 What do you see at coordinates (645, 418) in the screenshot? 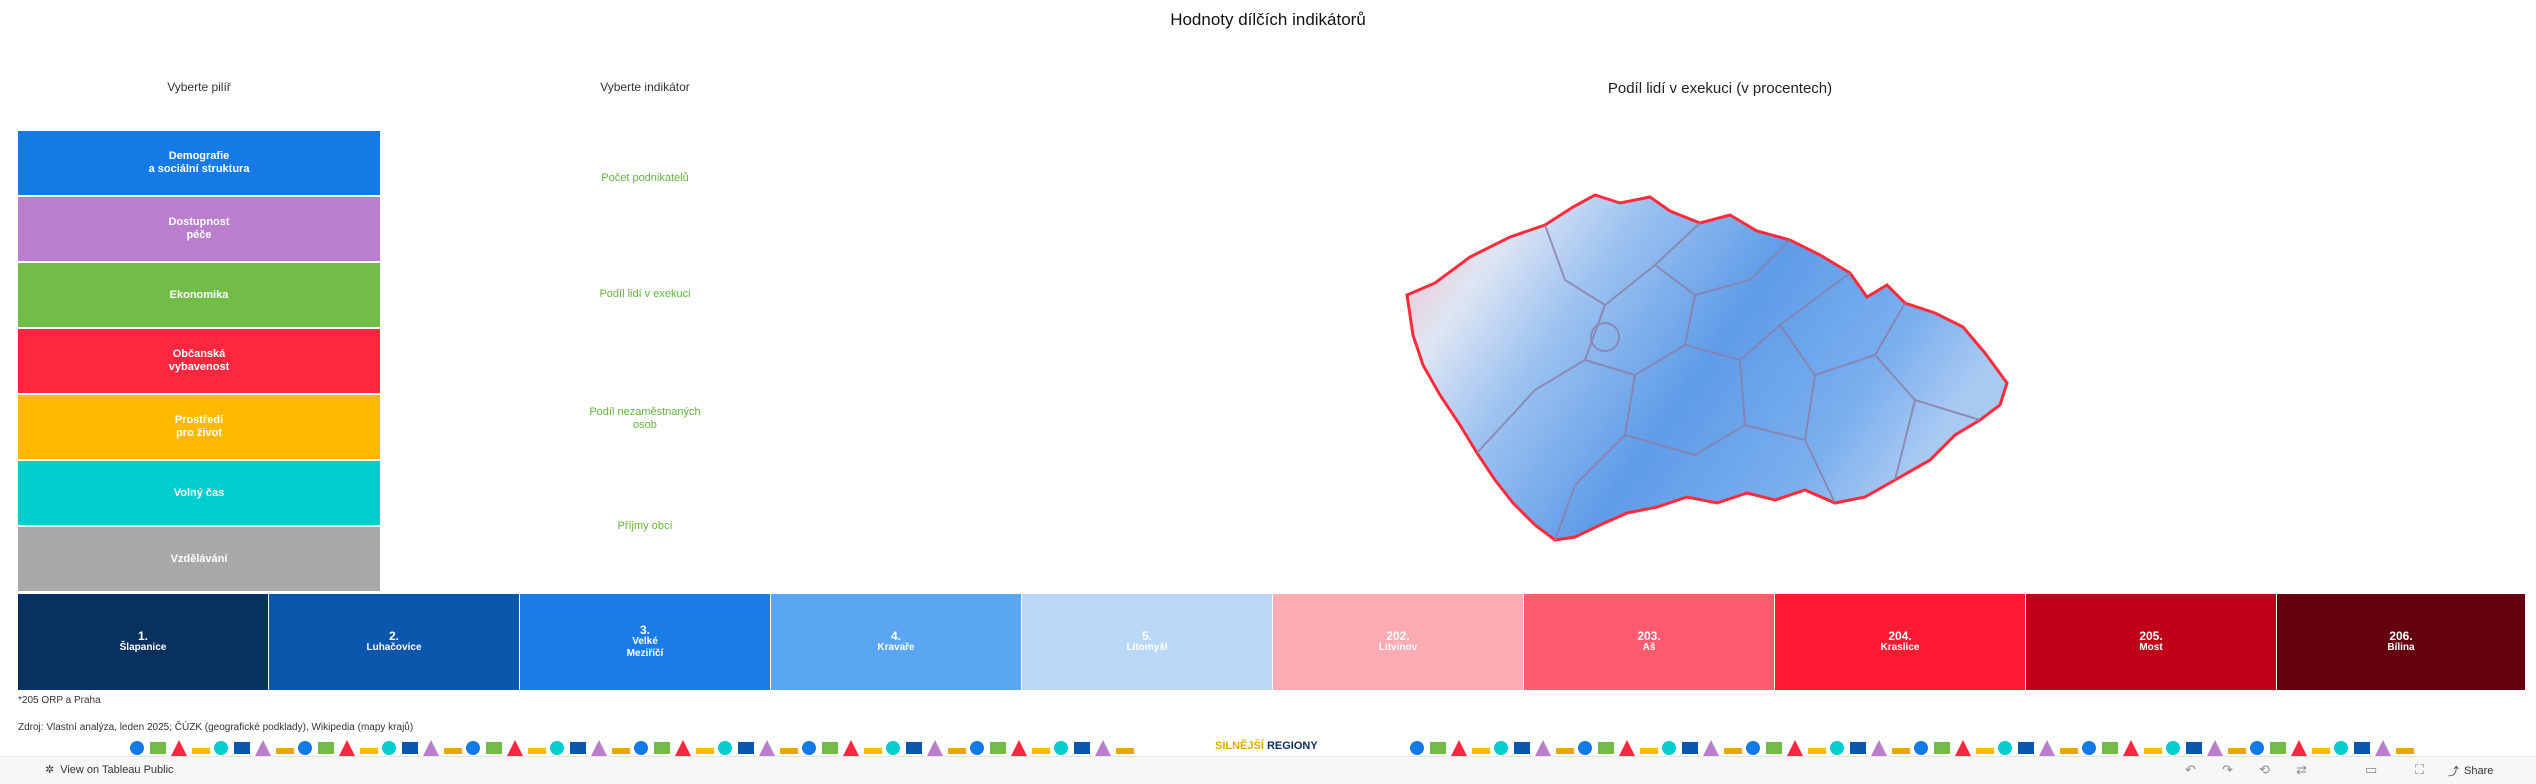
I see `indicator-podil-nezamestnanych: Podíl nezaměstnaných osob` at bounding box center [645, 418].